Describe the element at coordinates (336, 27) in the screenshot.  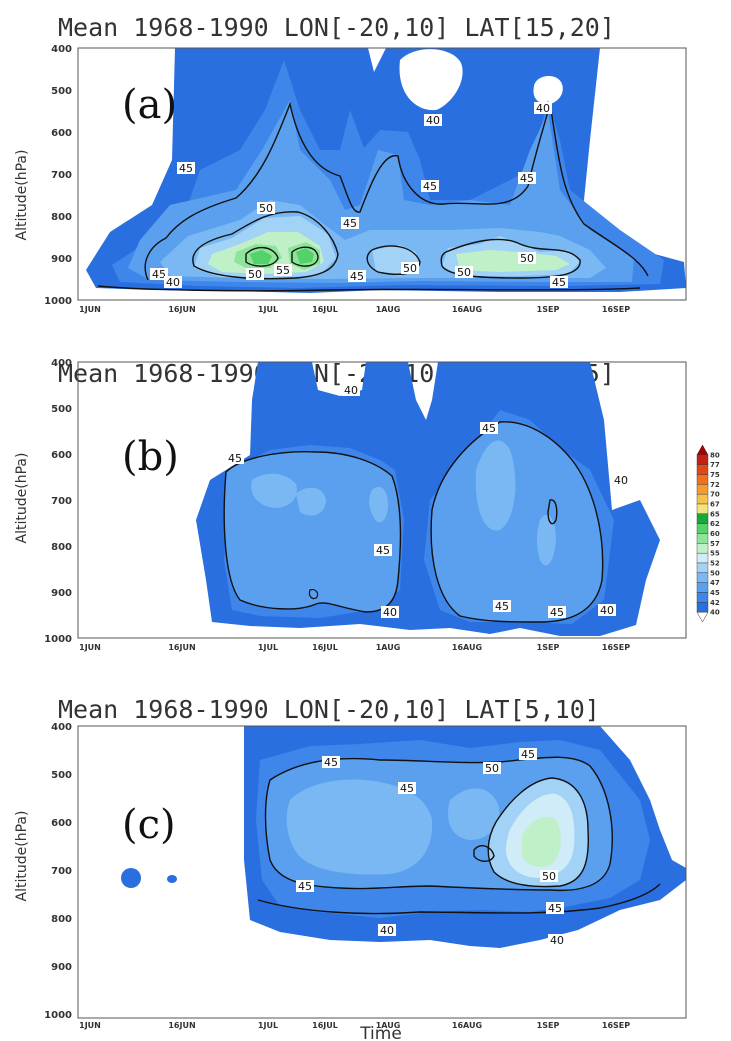
I see `panel-a-title: Mean 1968-1990 LON[-20,10] LAT[15,20]` at that location.